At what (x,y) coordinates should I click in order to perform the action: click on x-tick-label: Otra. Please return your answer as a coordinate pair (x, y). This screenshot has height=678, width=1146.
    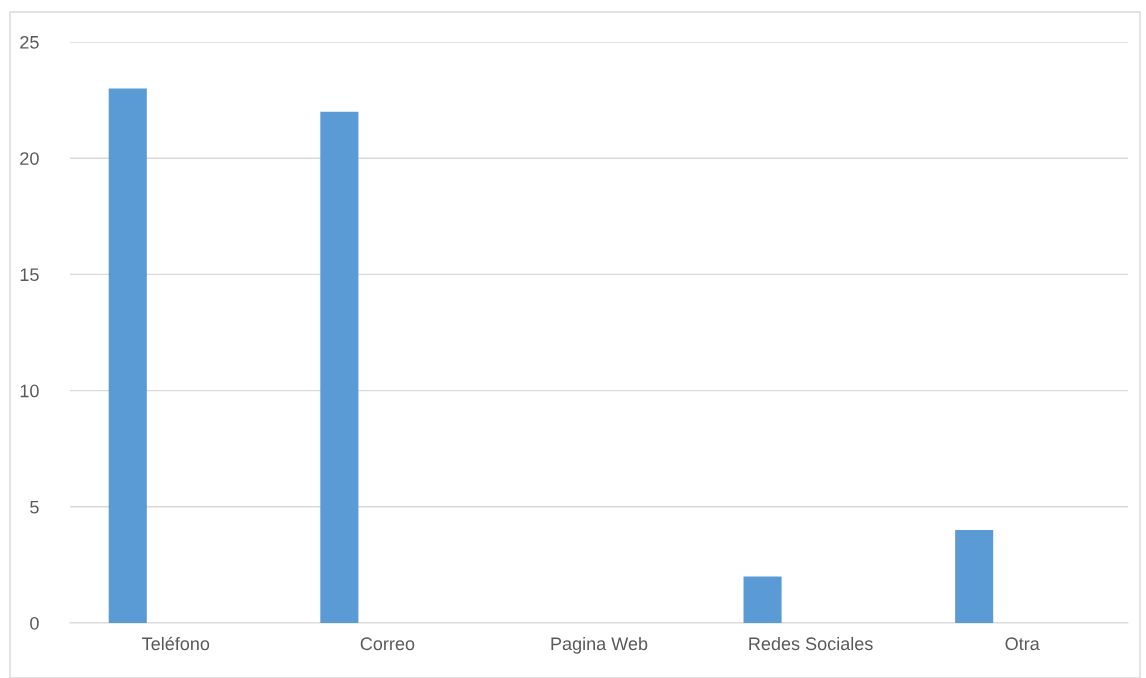
    Looking at the image, I should click on (1022, 644).